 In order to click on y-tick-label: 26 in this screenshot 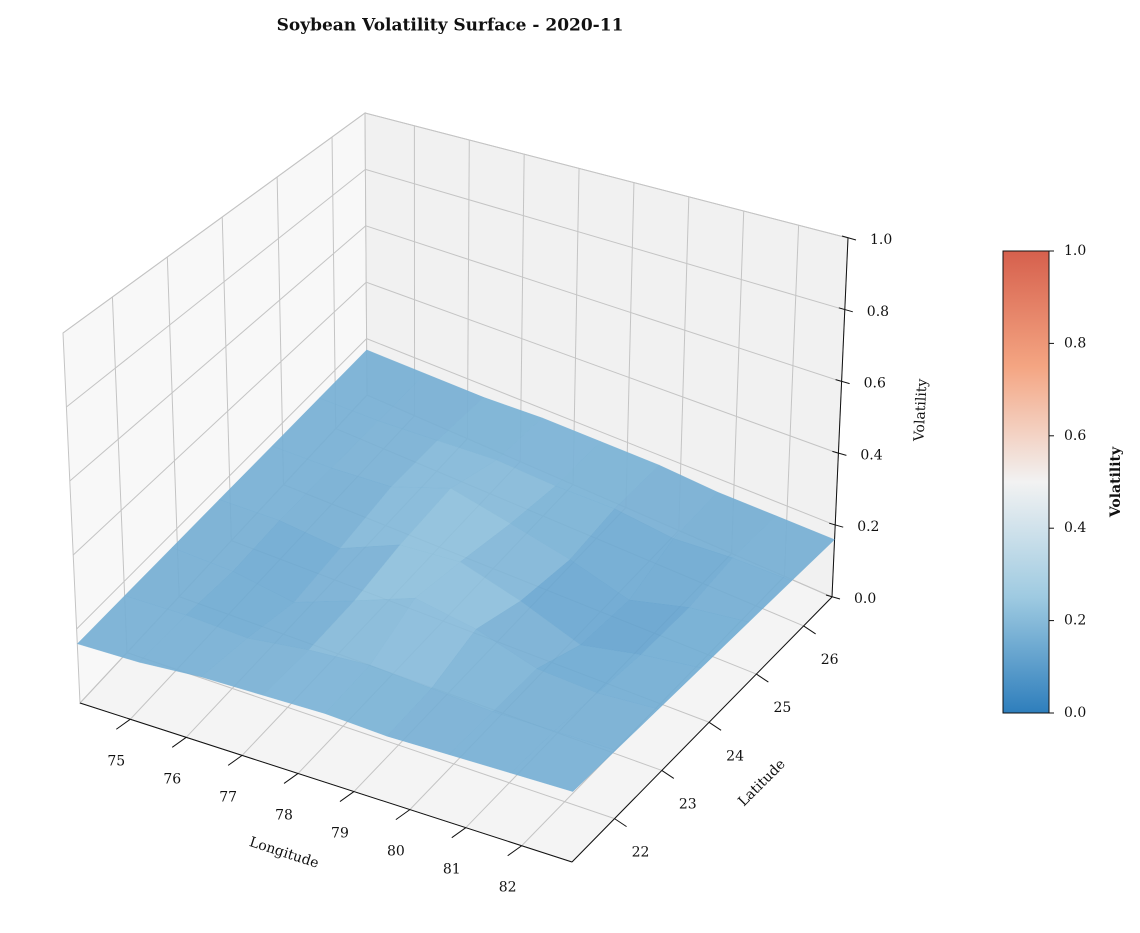, I will do `click(830, 660)`.